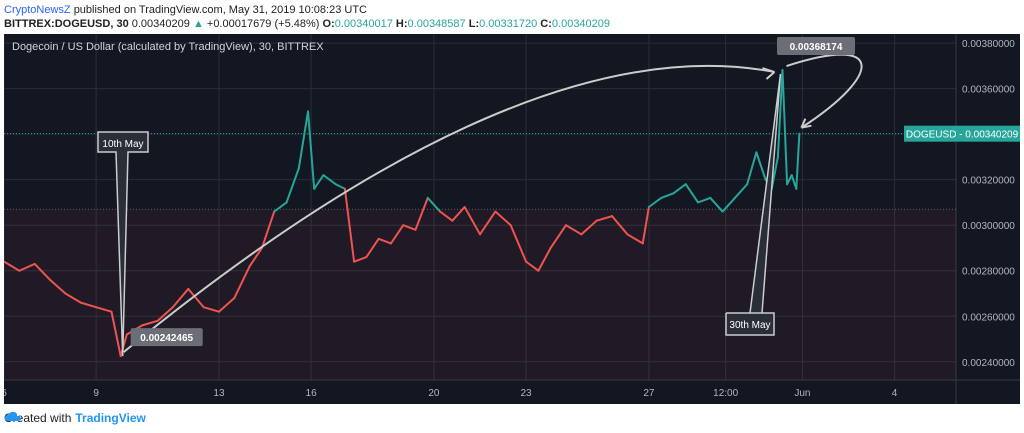 This screenshot has height=433, width=1024. What do you see at coordinates (401, 24) in the screenshot?
I see `high-label: H:` at bounding box center [401, 24].